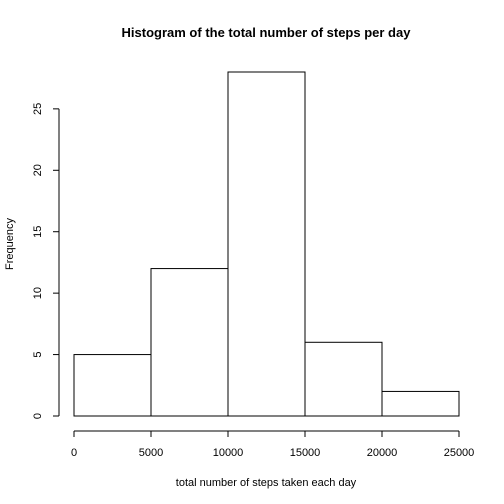  Describe the element at coordinates (38, 232) in the screenshot. I see `y-tick-label-3: 15` at that location.